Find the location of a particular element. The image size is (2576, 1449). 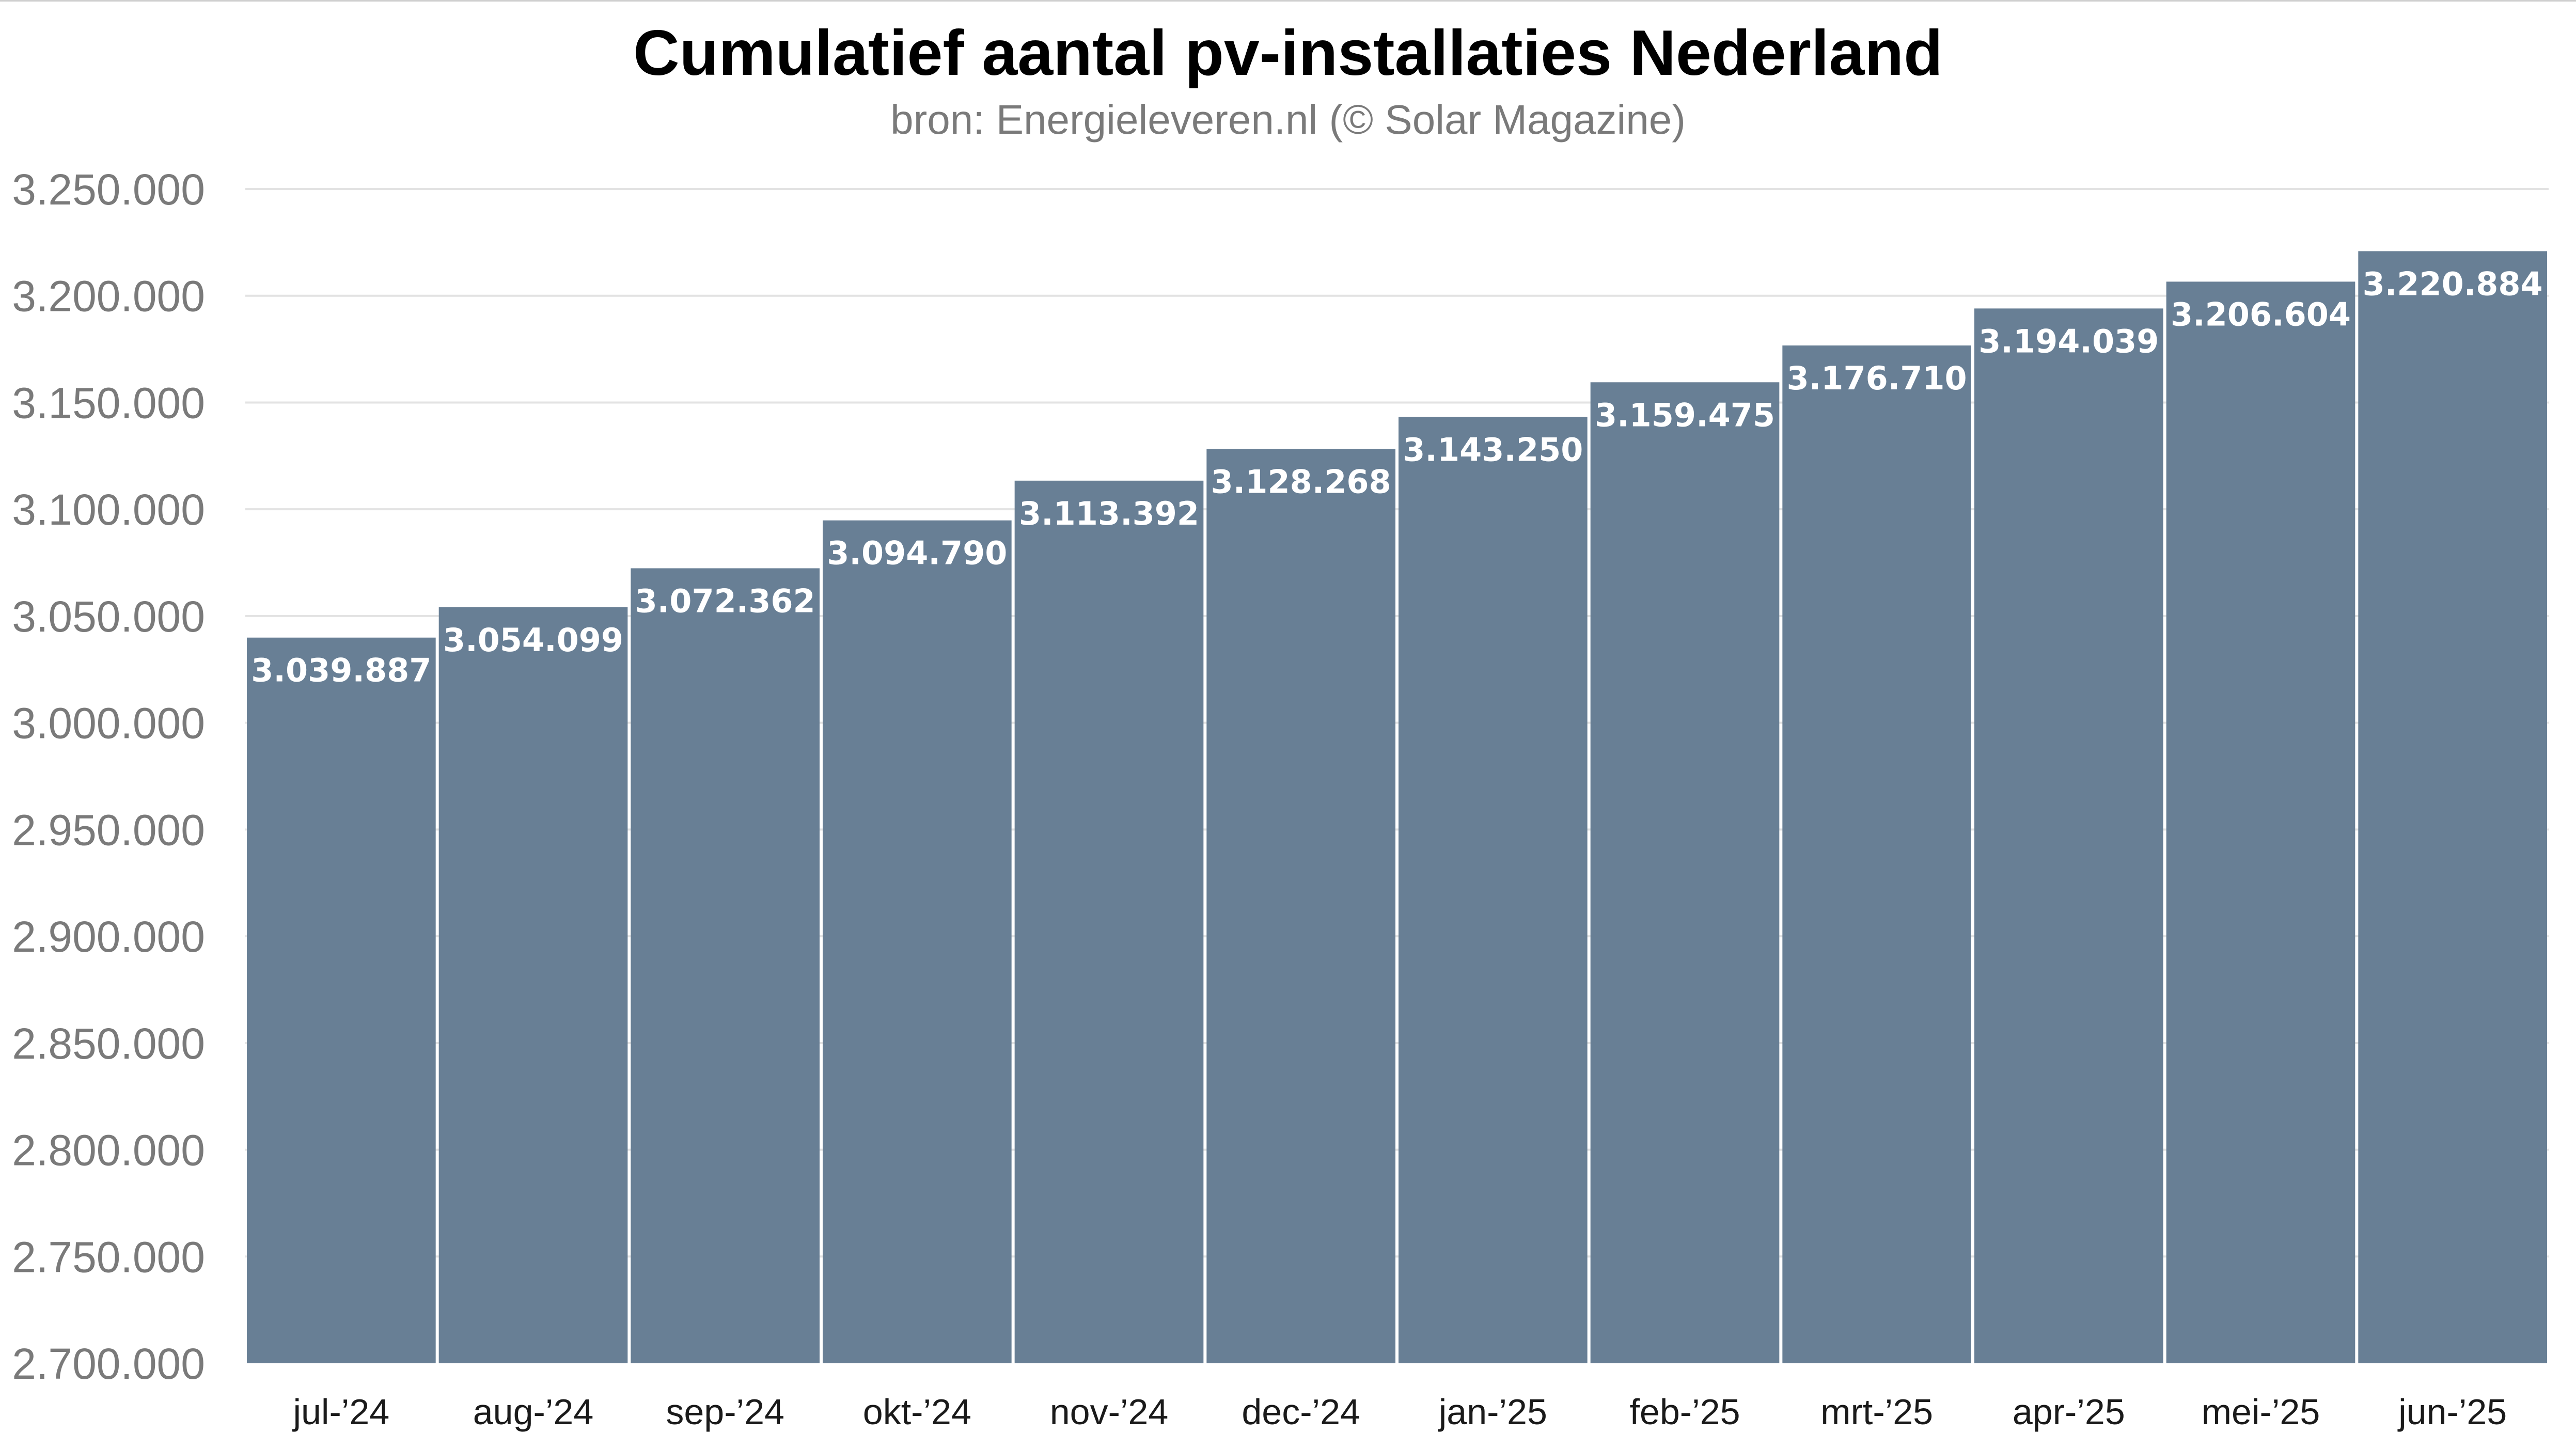

y-tick-label: 2.700.000 is located at coordinates (108, 1364).